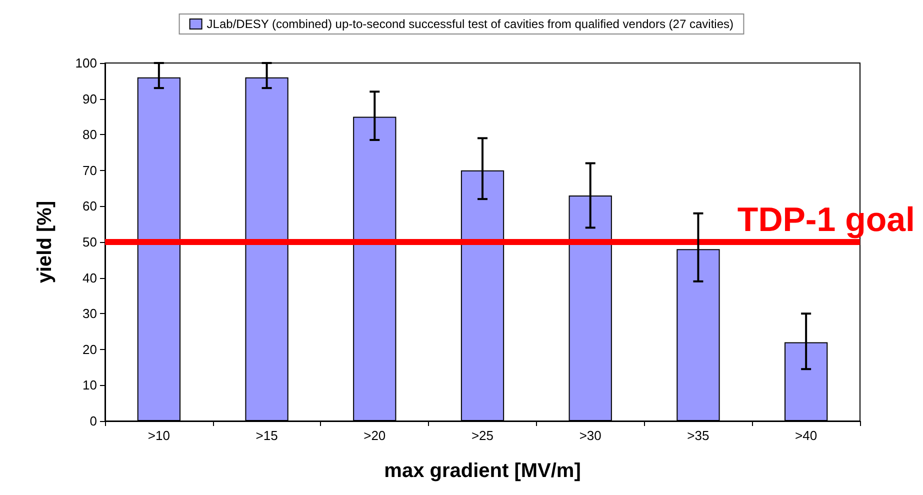 This screenshot has height=495, width=923. Describe the element at coordinates (482, 435) in the screenshot. I see `x-tick-label: >25` at that location.